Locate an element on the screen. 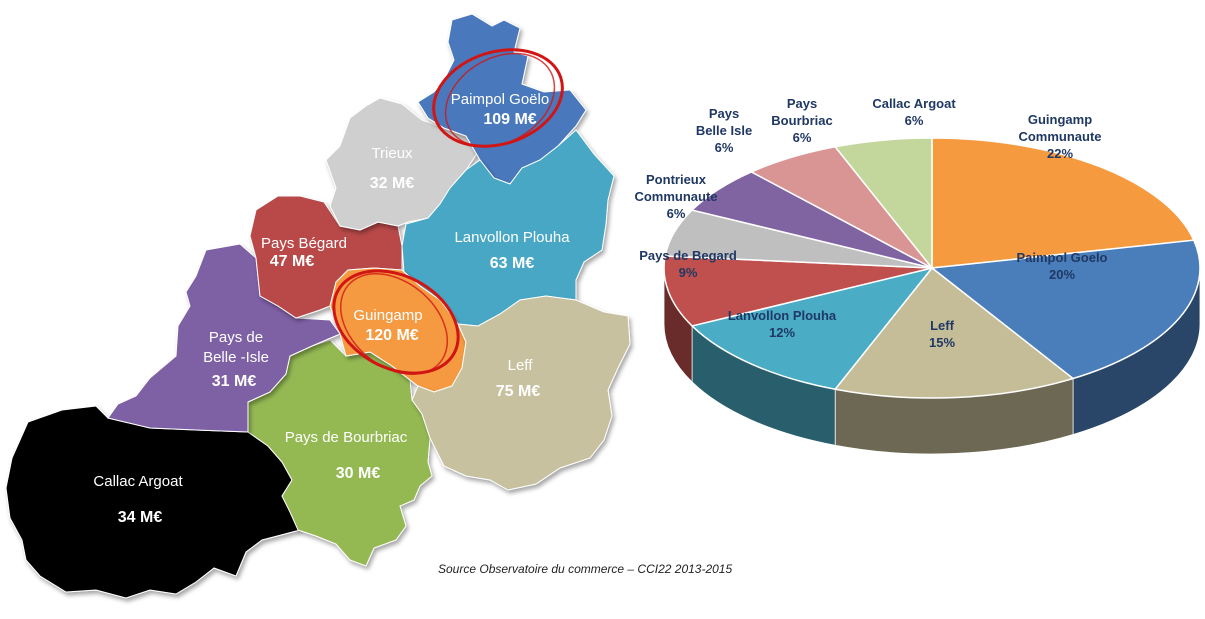 This screenshot has width=1205, height=619. label-paimpol-name: Paimpol Goëlo is located at coordinates (500, 99).